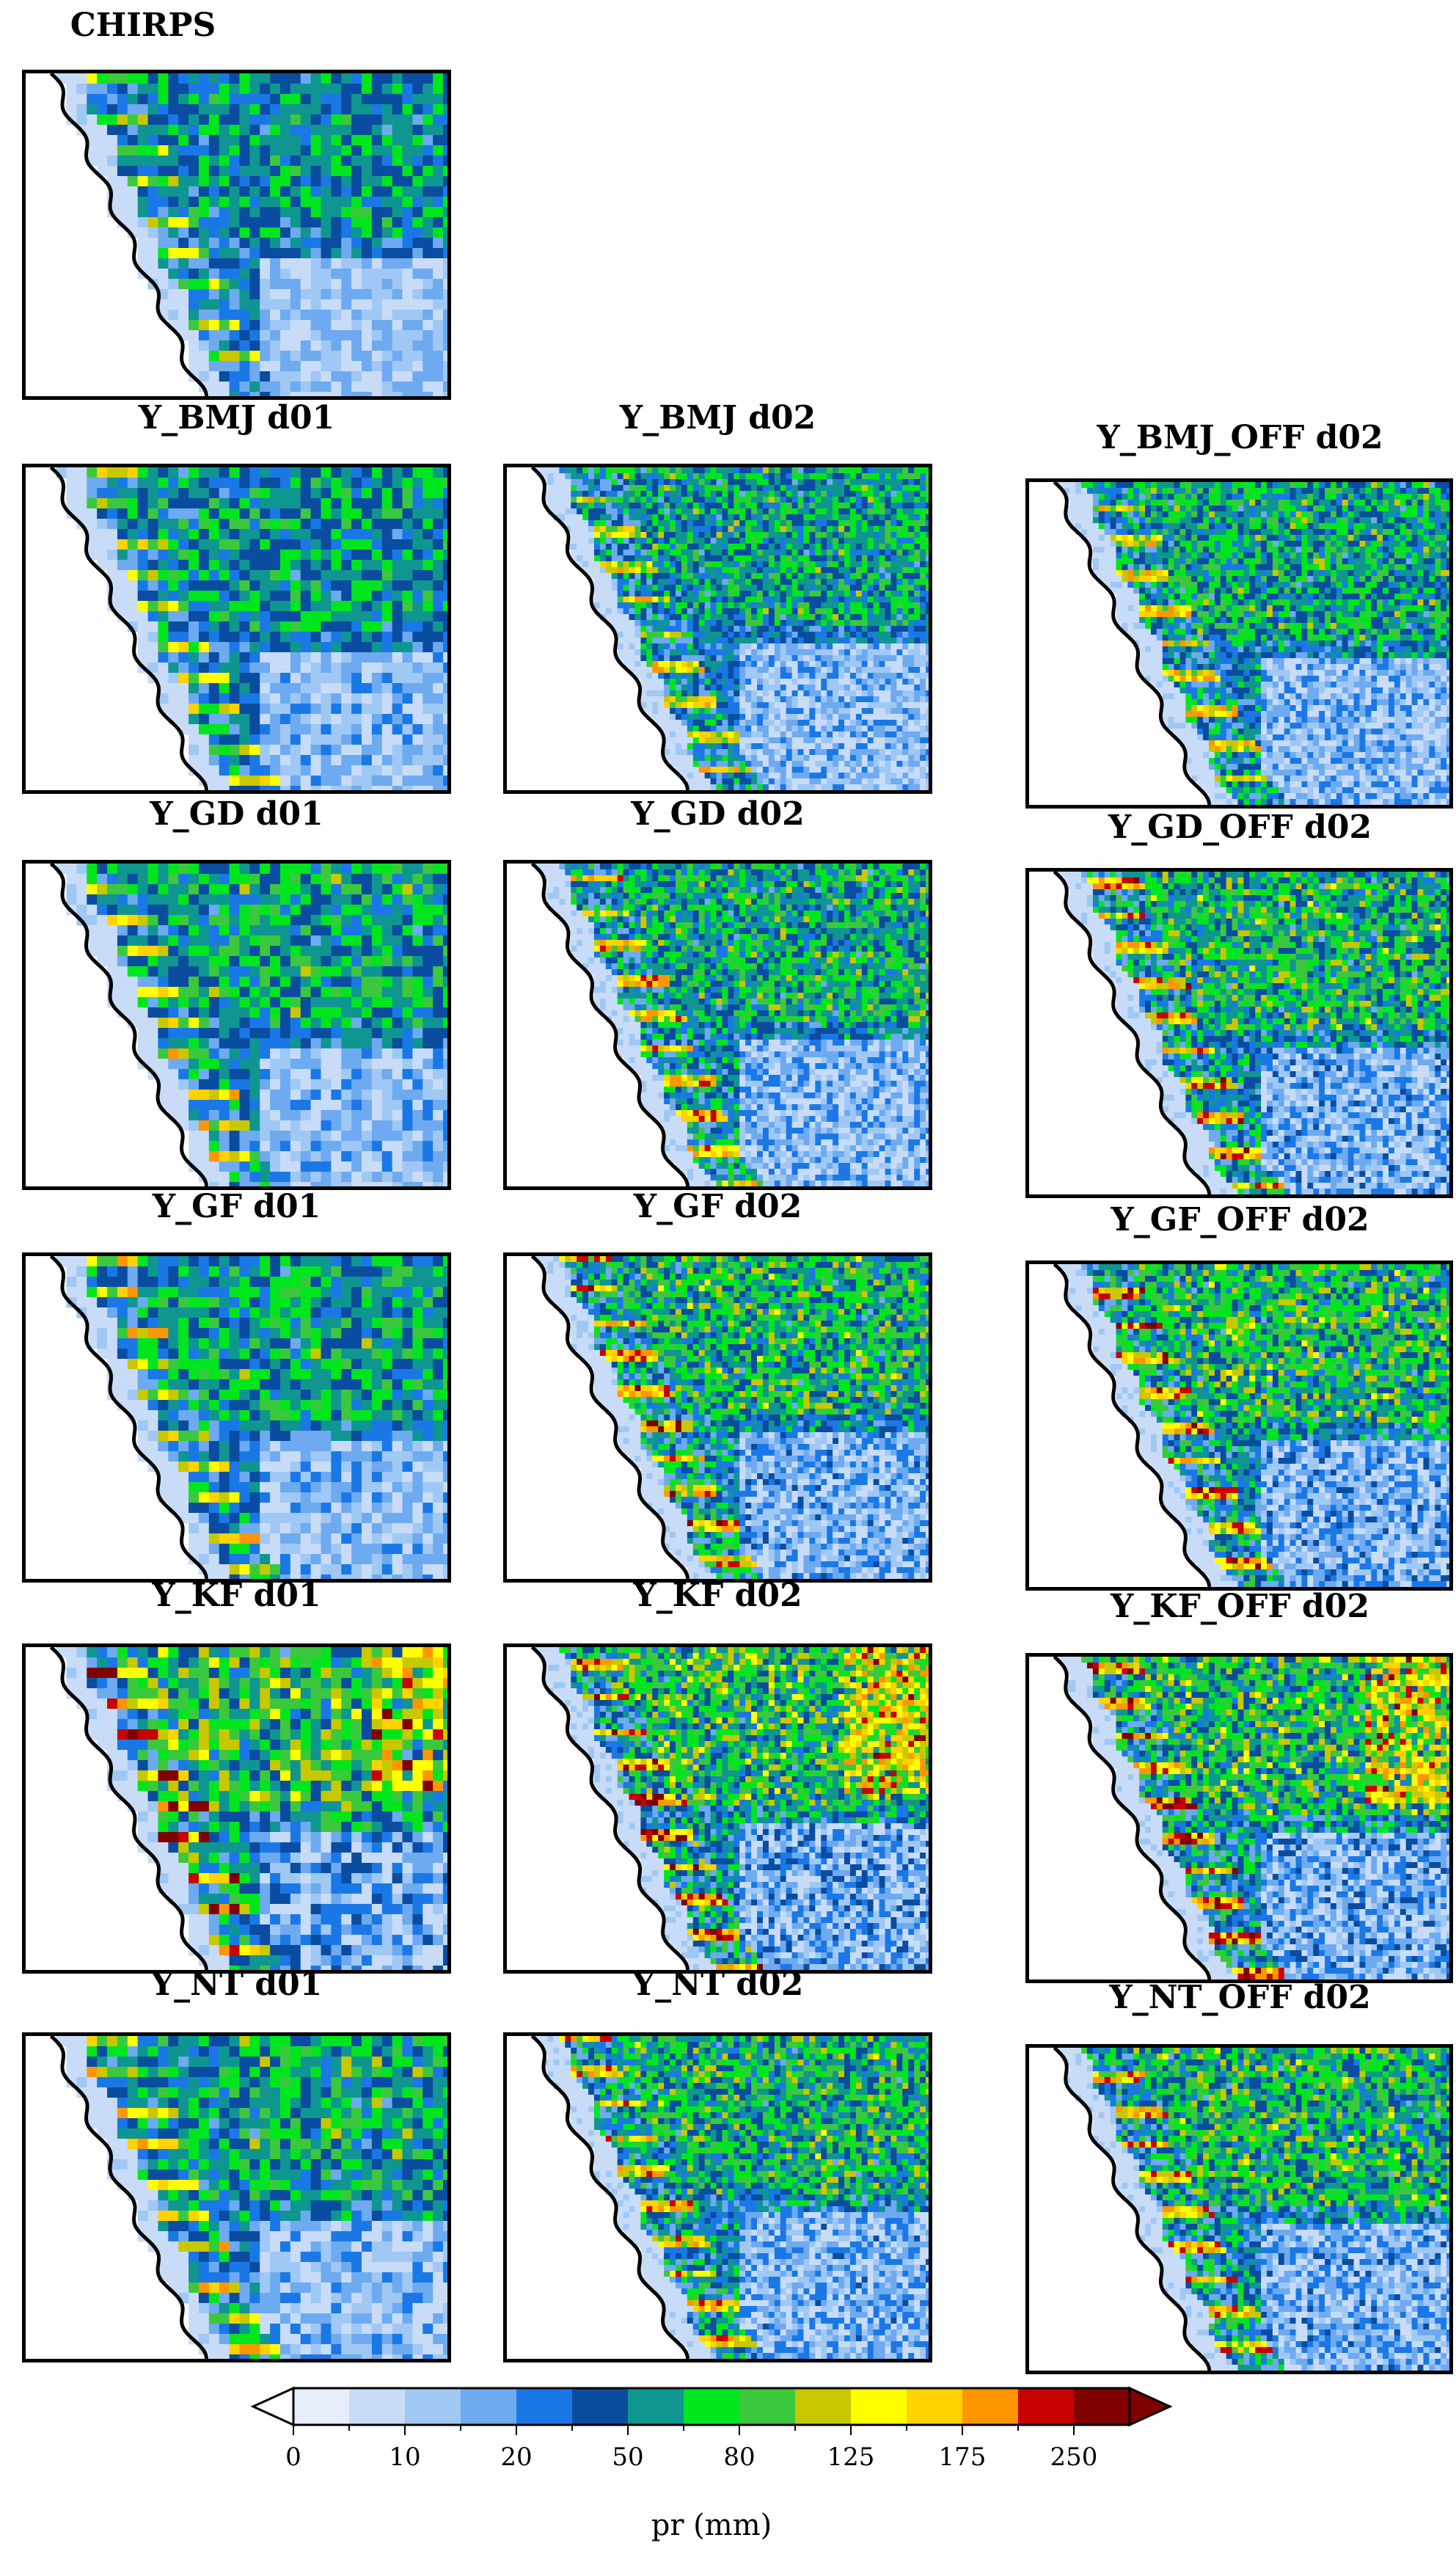 The height and width of the screenshot is (2576, 1456). Describe the element at coordinates (718, 1596) in the screenshot. I see `panel-title: Y_KF d02` at that location.